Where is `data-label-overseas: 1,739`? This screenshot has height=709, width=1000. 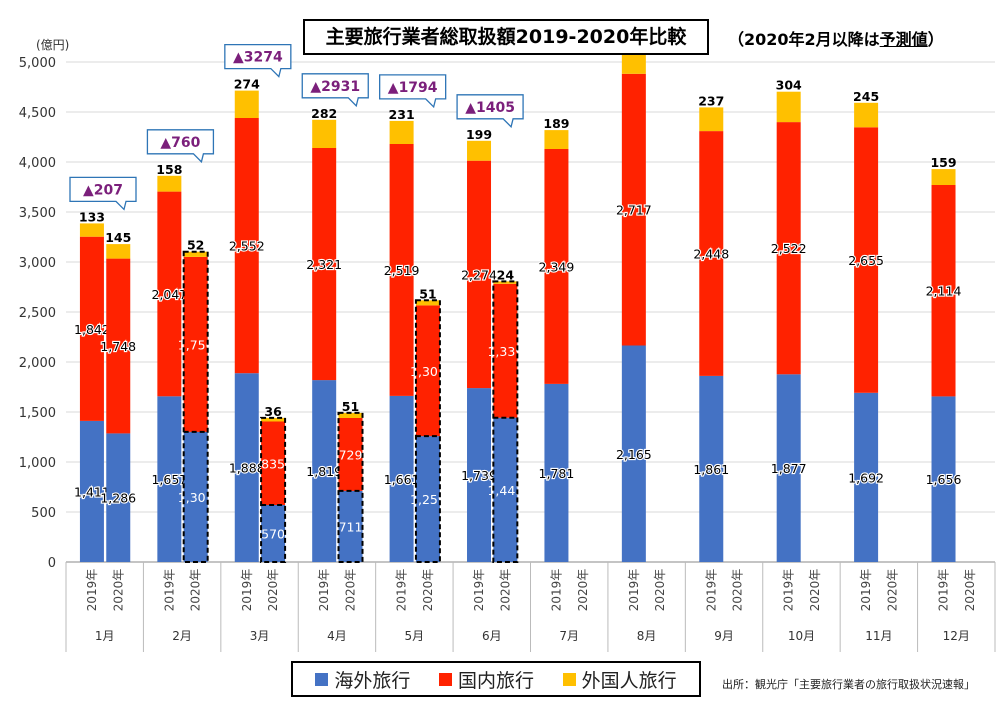 data-label-overseas: 1,739 is located at coordinates (479, 475).